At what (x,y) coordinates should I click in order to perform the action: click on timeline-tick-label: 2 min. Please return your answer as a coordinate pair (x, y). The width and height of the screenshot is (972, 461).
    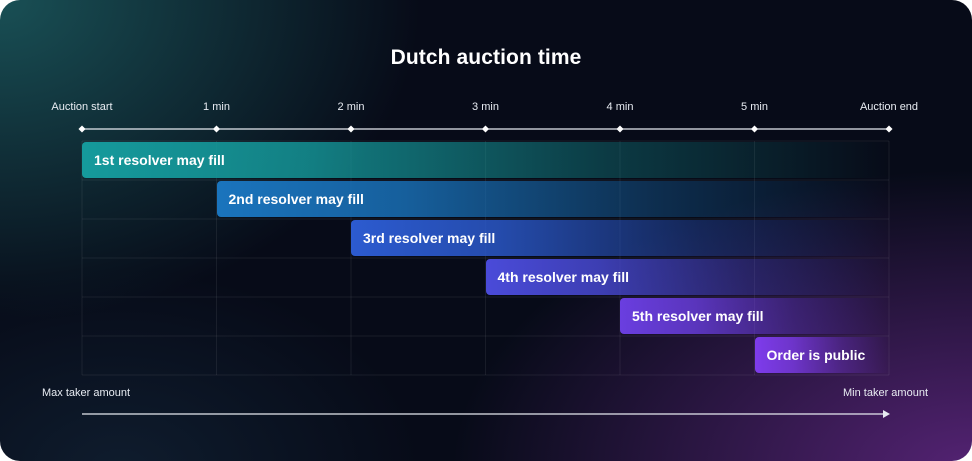
    Looking at the image, I should click on (351, 107).